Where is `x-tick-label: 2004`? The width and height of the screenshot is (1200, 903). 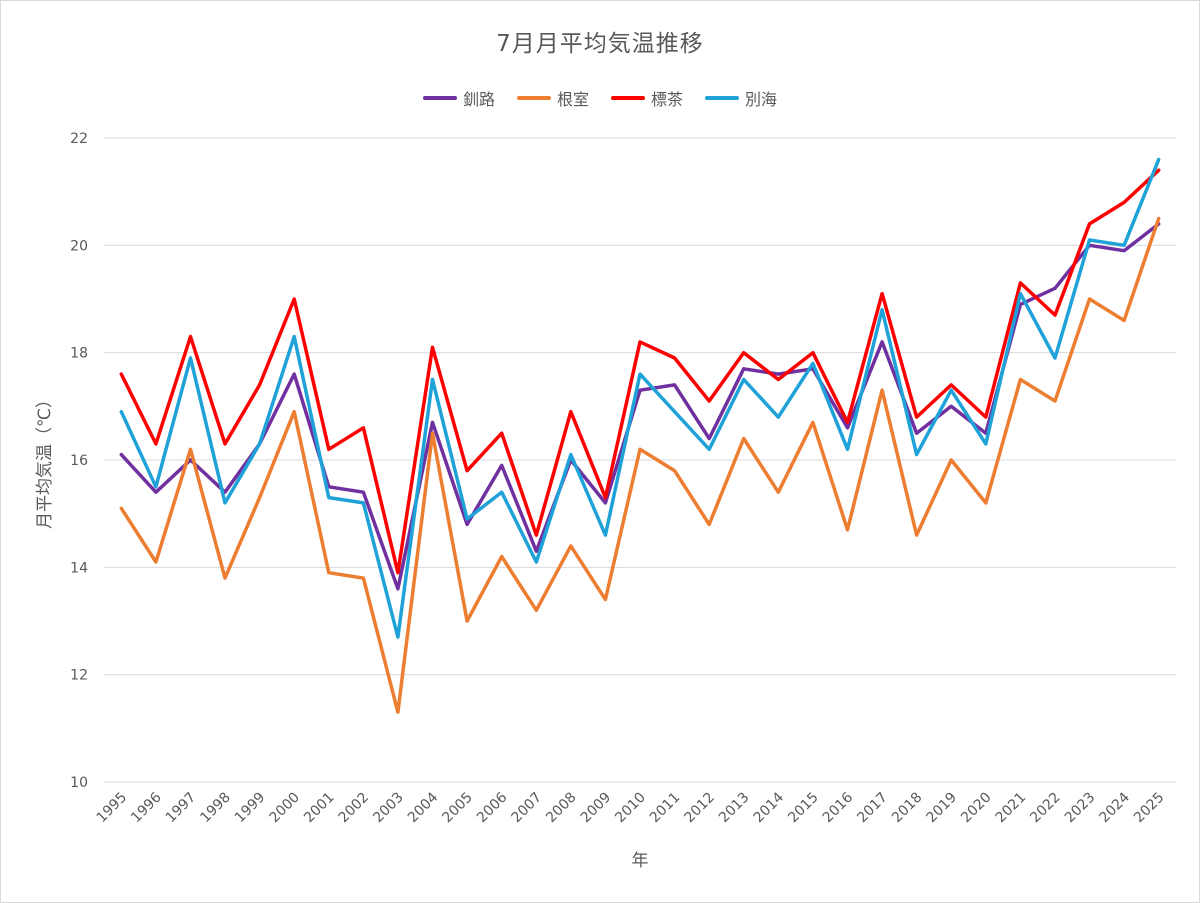 x-tick-label: 2004 is located at coordinates (423, 807).